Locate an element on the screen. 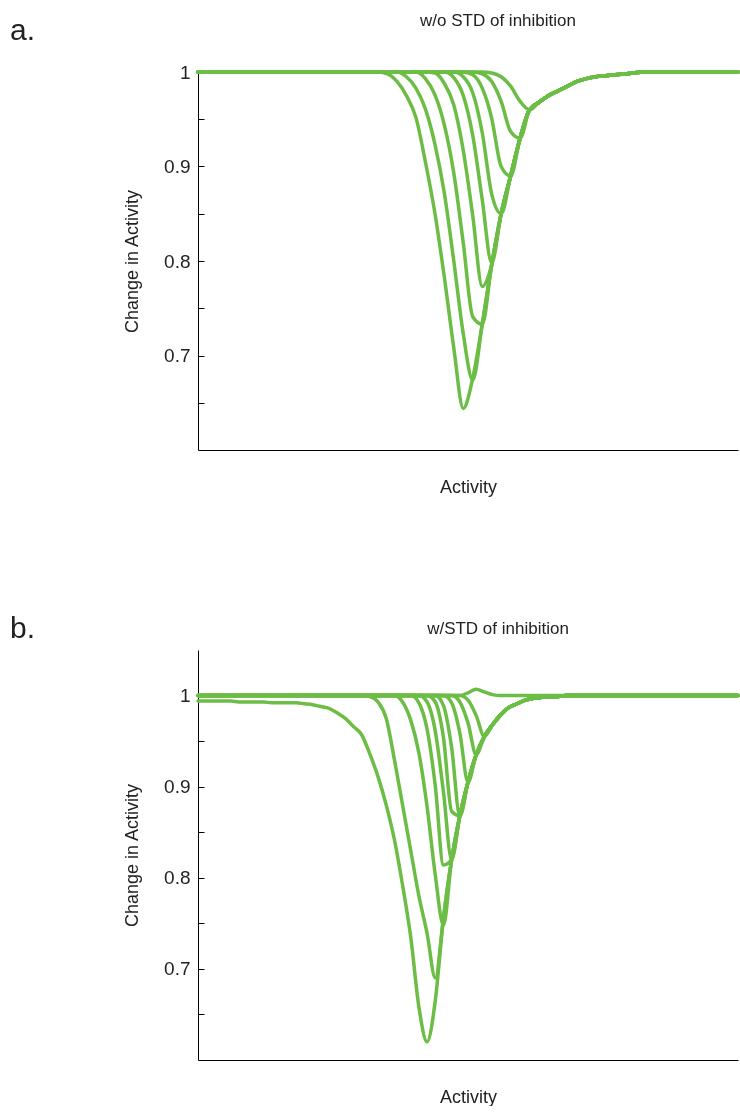 Image resolution: width=740 pixels, height=1116 pixels. chart-title: w/o STD of inhibition is located at coordinates (497, 20).